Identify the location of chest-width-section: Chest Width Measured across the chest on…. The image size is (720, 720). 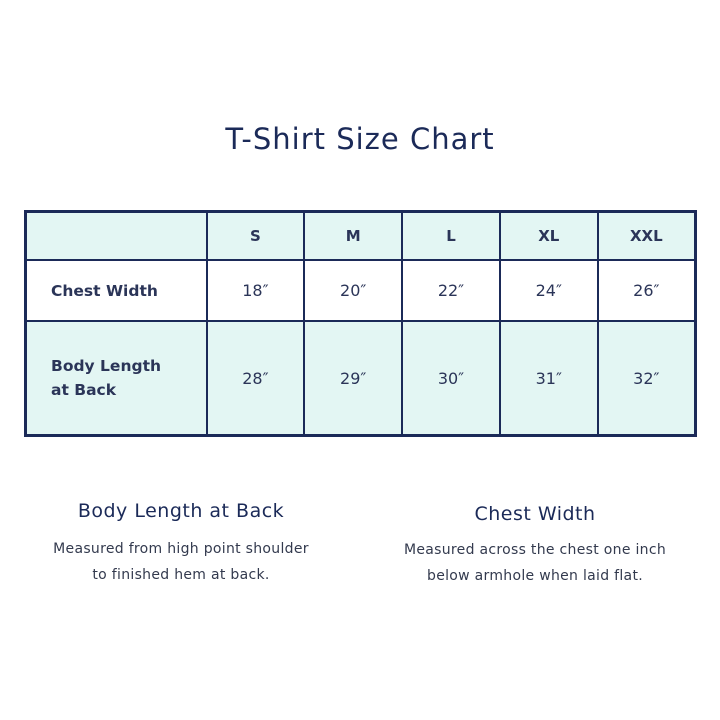
(535, 546).